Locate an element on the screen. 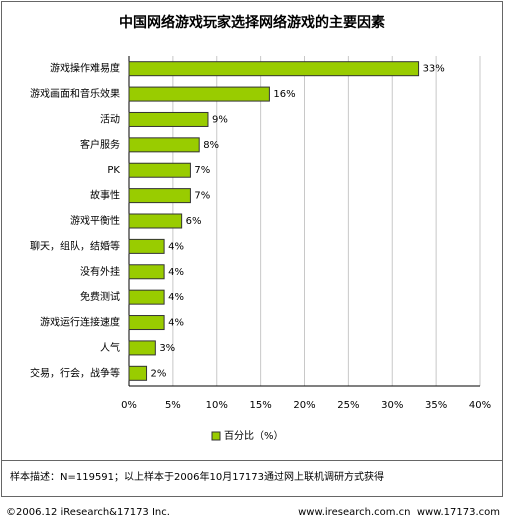 This screenshot has width=505, height=521. y-tick-label: 故事性 is located at coordinates (105, 195).